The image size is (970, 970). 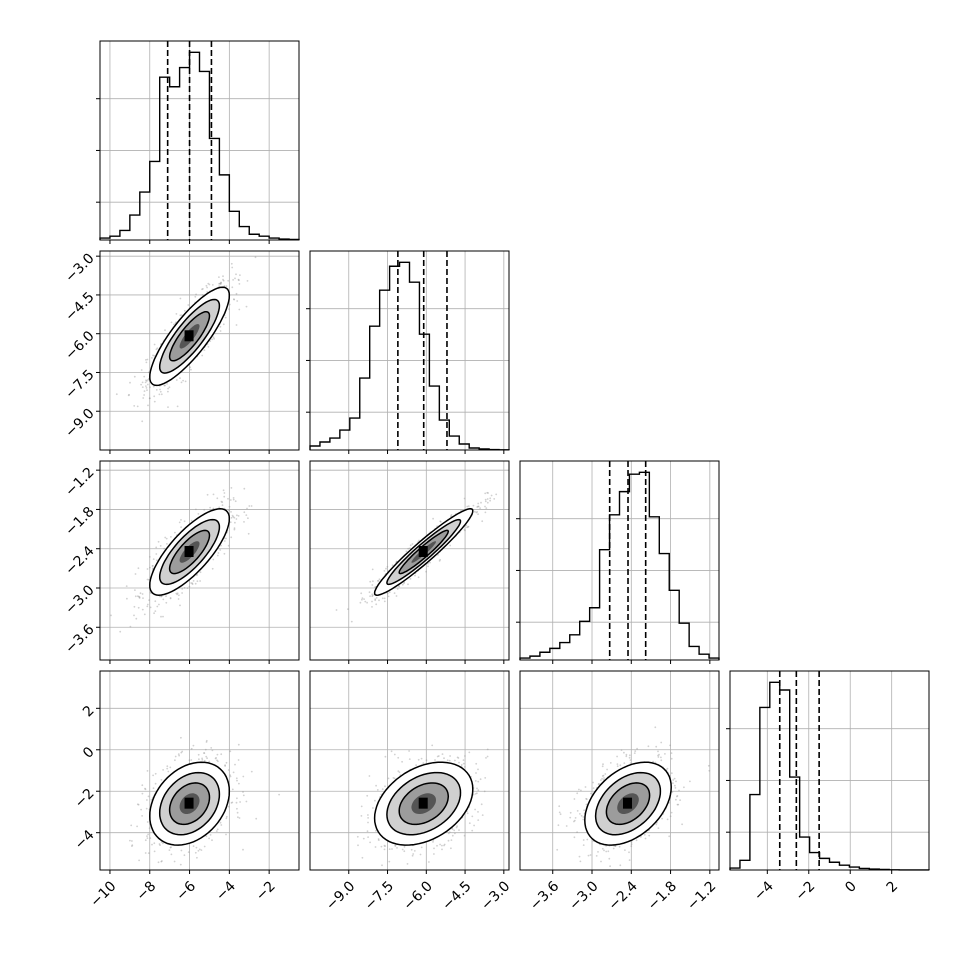 I want to click on y-tick-label-1-4: −3.0, so click(x=79, y=268).